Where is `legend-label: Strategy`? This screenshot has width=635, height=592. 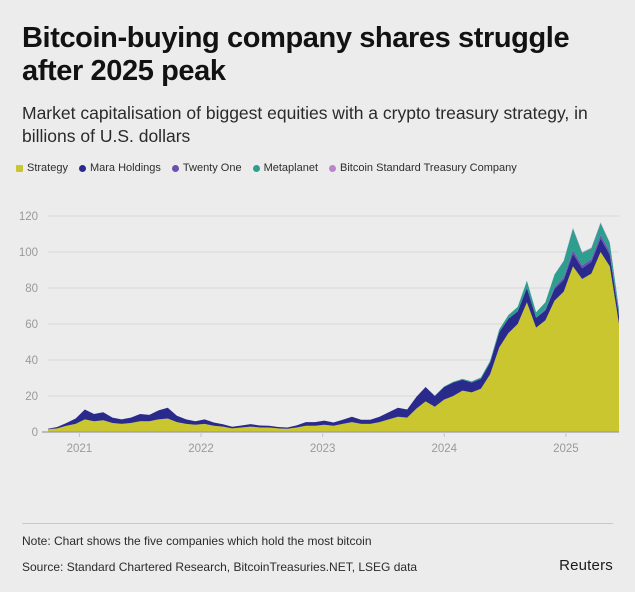
legend-label: Strategy is located at coordinates (47, 168).